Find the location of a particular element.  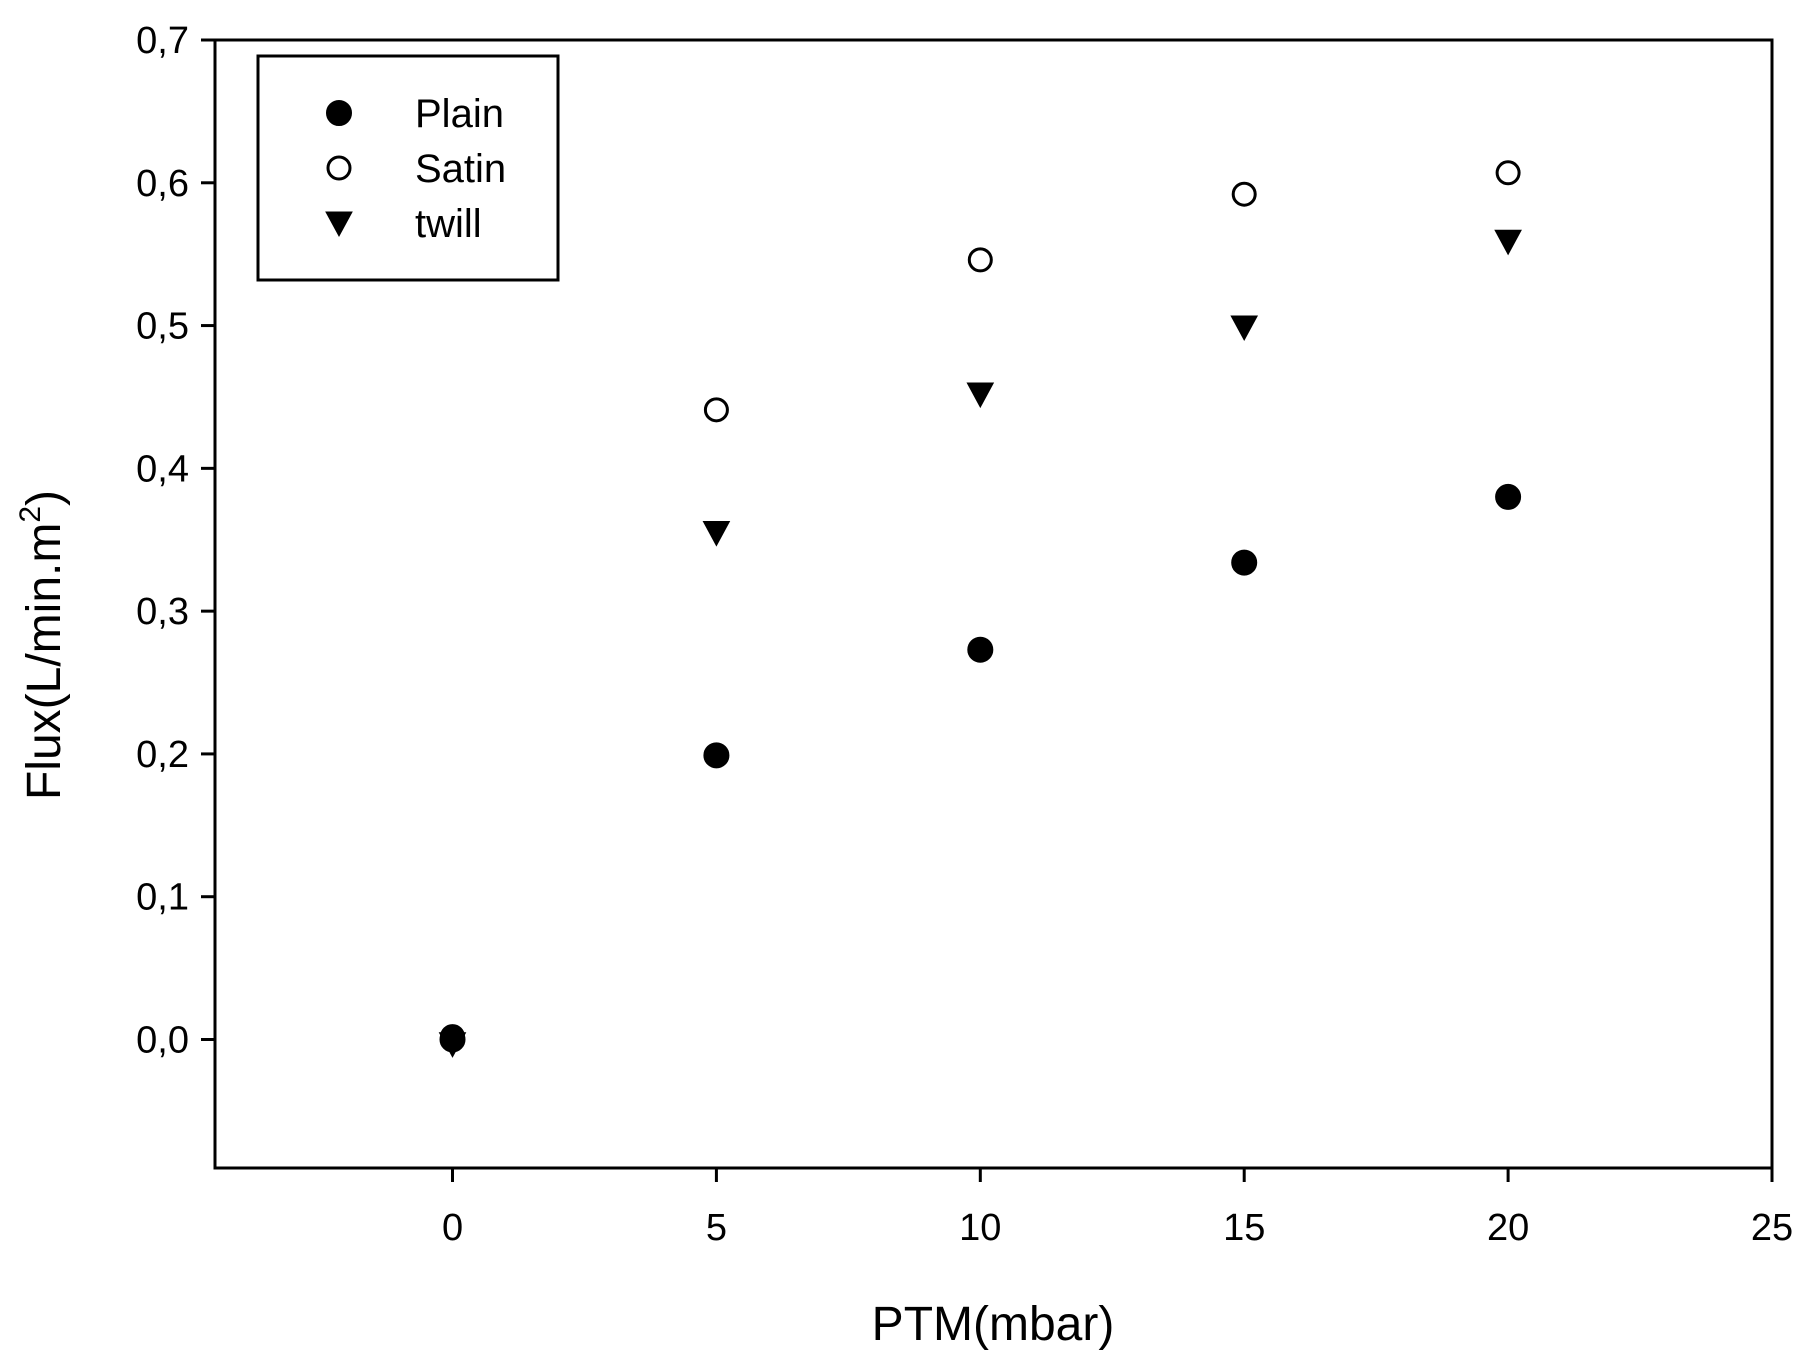

y-tick-label: 0,4 is located at coordinates (162, 469).